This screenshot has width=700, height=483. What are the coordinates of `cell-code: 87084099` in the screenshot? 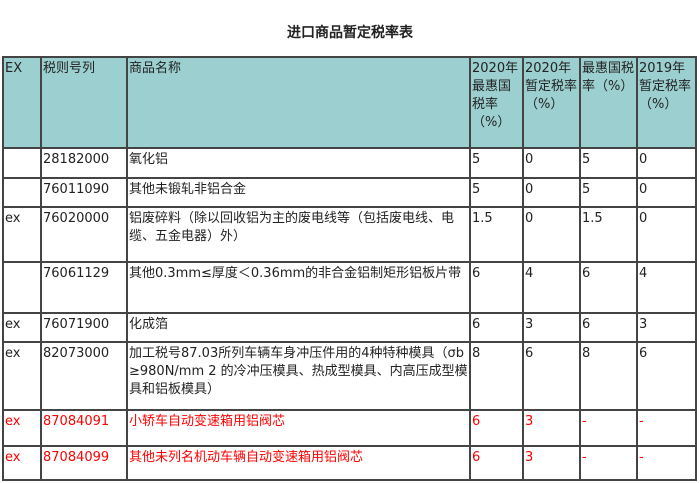 It's located at (84, 463).